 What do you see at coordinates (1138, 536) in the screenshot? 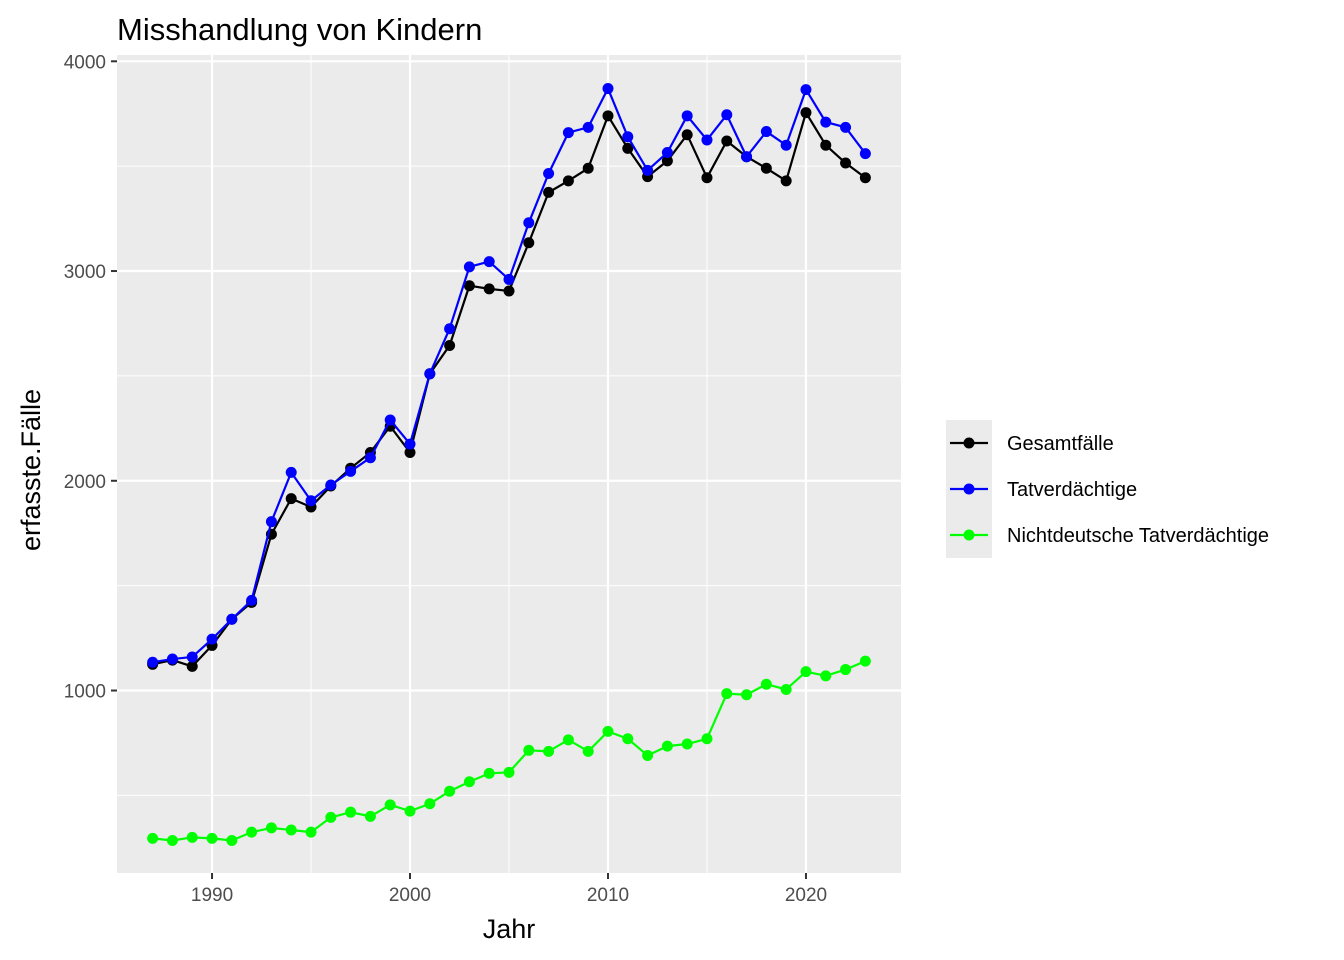
I see `legend-label: Nichtdeutsche Tatverdächtige` at bounding box center [1138, 536].